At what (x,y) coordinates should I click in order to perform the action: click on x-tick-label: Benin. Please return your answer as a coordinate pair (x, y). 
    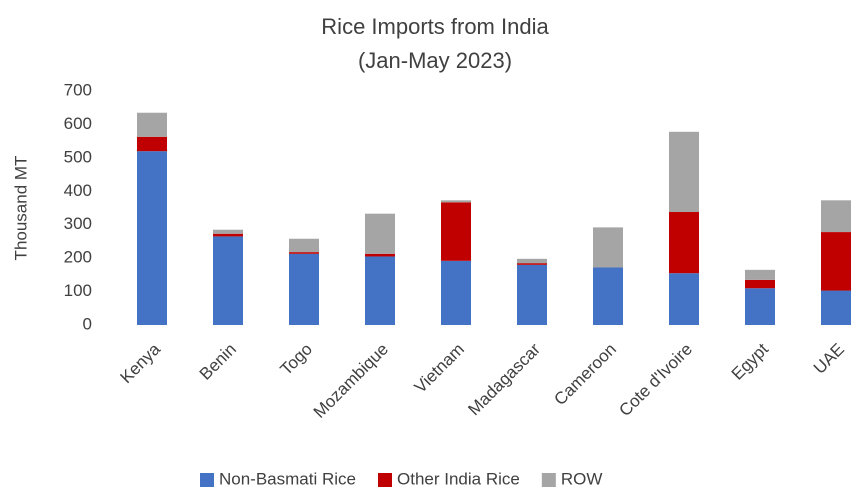
    Looking at the image, I should click on (218, 362).